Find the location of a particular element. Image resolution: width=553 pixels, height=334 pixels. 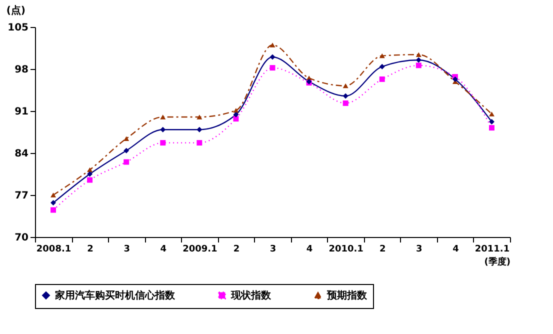

x-axis-title: (季度) is located at coordinates (497, 262).